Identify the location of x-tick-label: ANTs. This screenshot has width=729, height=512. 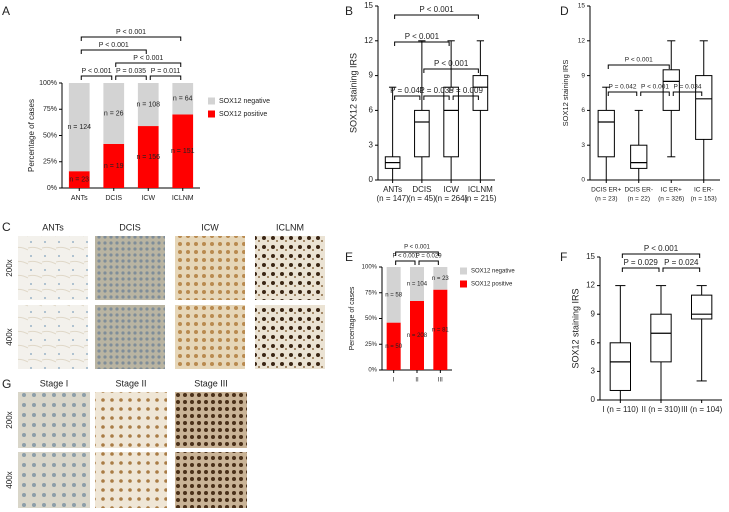
(392, 189).